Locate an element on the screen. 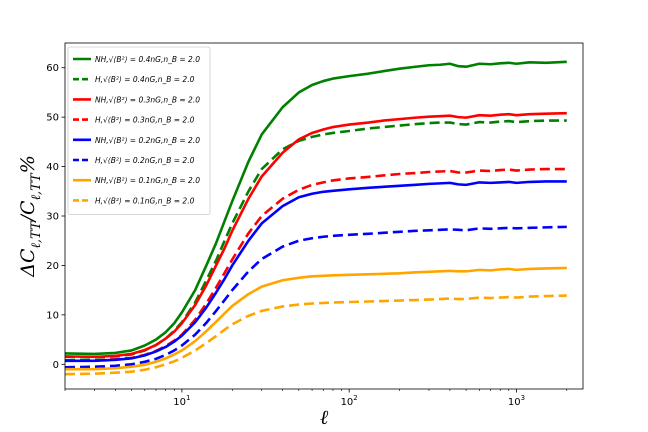 This screenshot has width=648, height=432. x-tick-label: 10² is located at coordinates (349, 401).